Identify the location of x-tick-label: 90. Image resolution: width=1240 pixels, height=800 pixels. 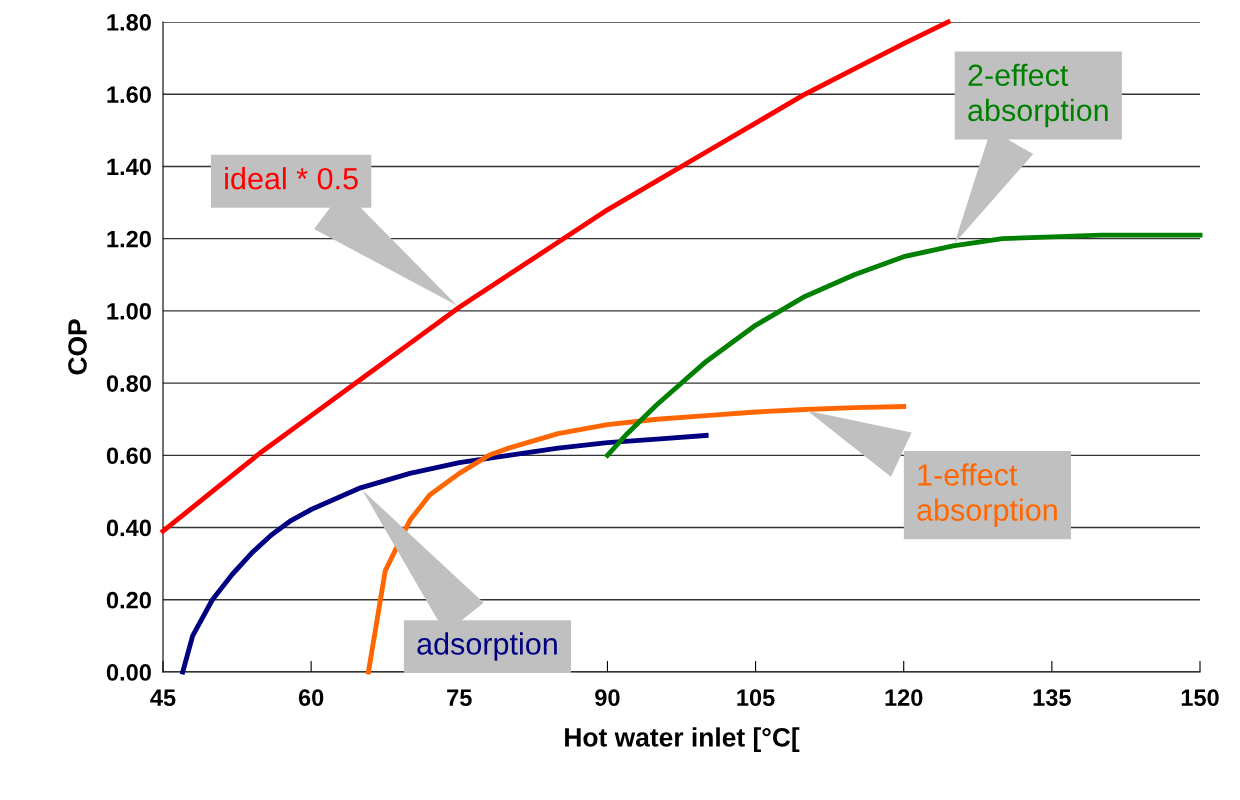
(607, 698).